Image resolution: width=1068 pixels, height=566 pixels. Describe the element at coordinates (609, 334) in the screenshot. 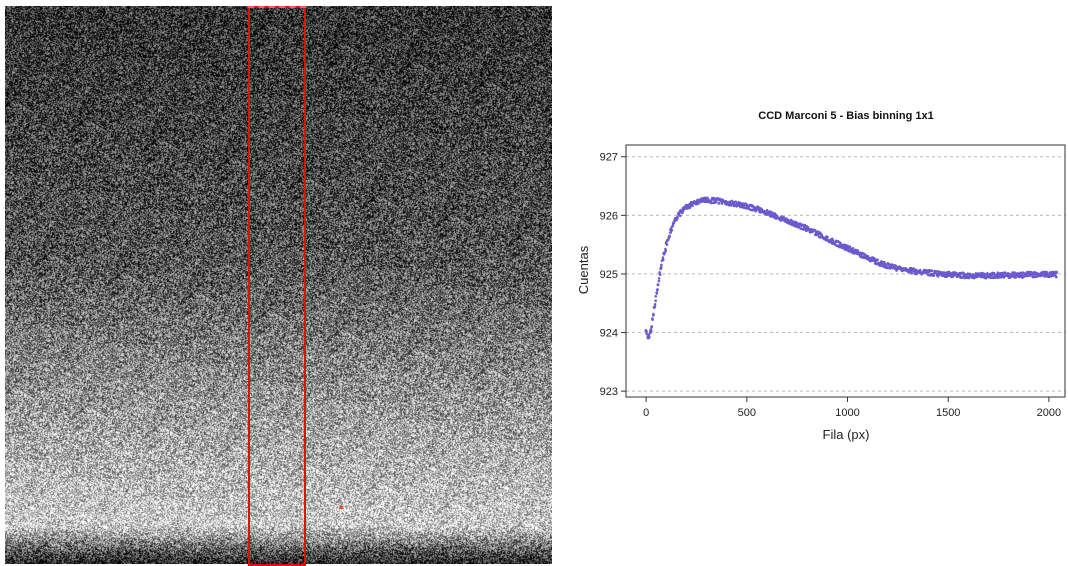

I see `y-tick-label: 924` at that location.